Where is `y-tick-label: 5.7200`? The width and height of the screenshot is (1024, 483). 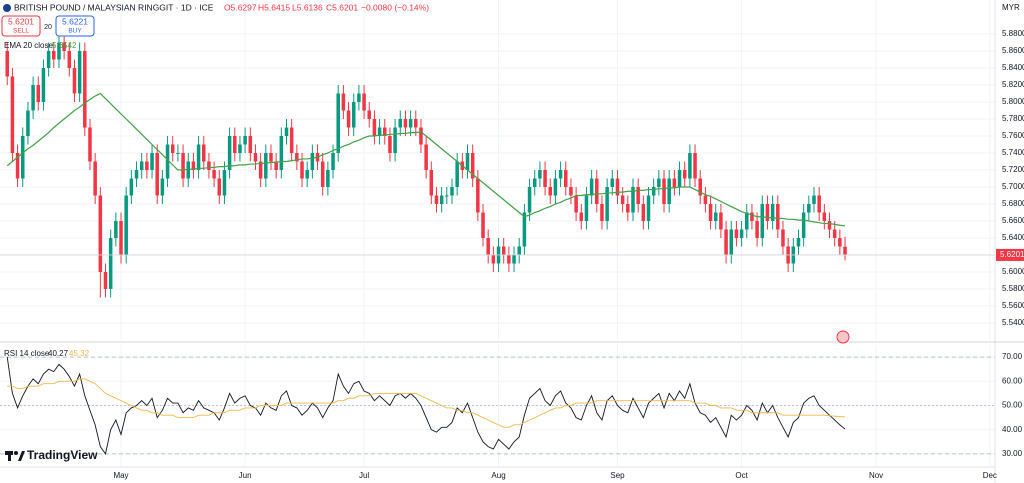
y-tick-label: 5.7200 is located at coordinates (1013, 169).